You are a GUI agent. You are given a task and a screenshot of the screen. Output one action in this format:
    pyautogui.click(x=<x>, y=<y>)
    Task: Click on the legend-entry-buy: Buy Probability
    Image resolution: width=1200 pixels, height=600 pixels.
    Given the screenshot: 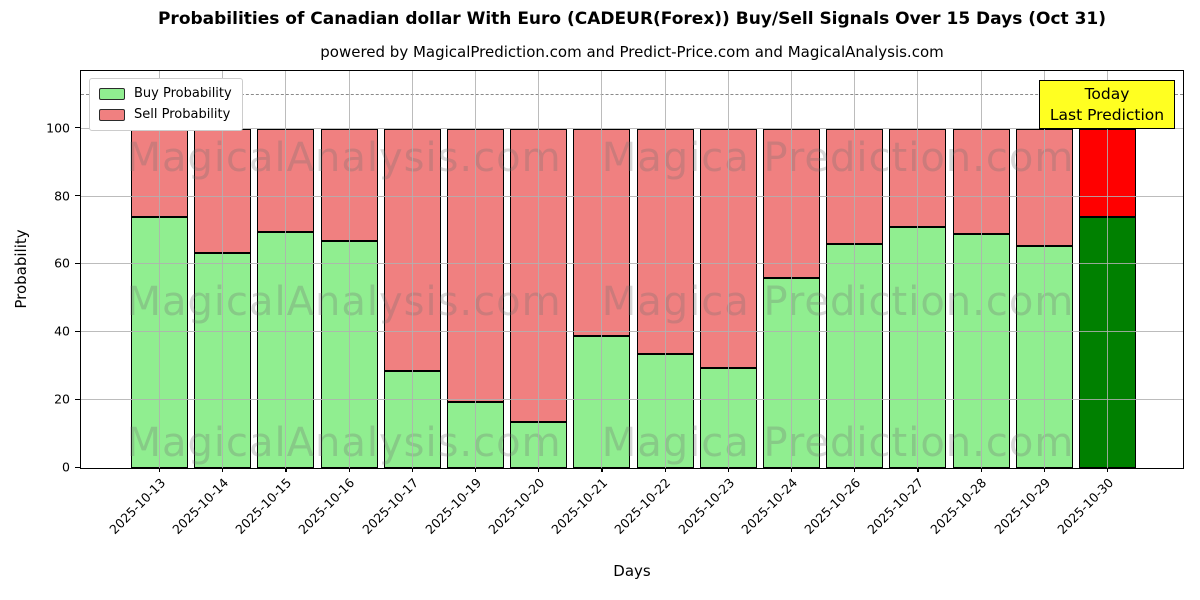 What is the action you would take?
    pyautogui.click(x=165, y=93)
    